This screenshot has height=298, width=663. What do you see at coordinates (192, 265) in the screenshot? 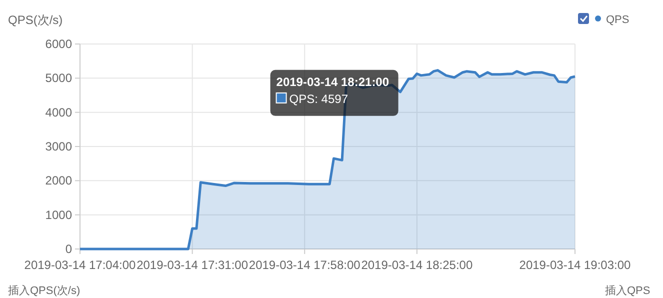
I see `x-tick-label: 2019-03-14 17:31:00` at bounding box center [192, 265].